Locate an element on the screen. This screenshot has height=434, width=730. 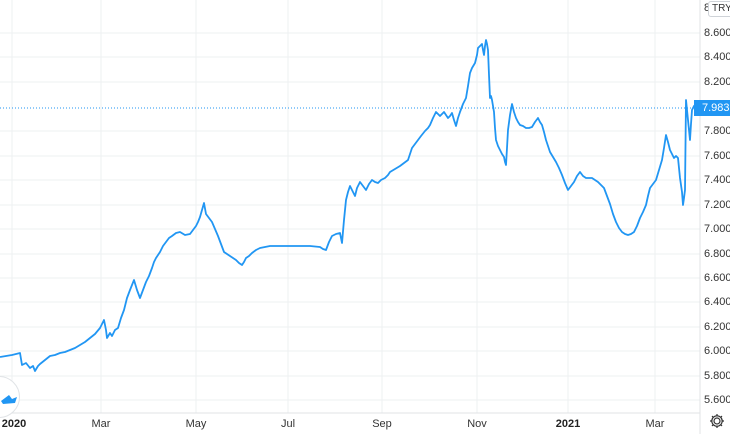
y-tick-top-partial: 8 is located at coordinates (707, 8).